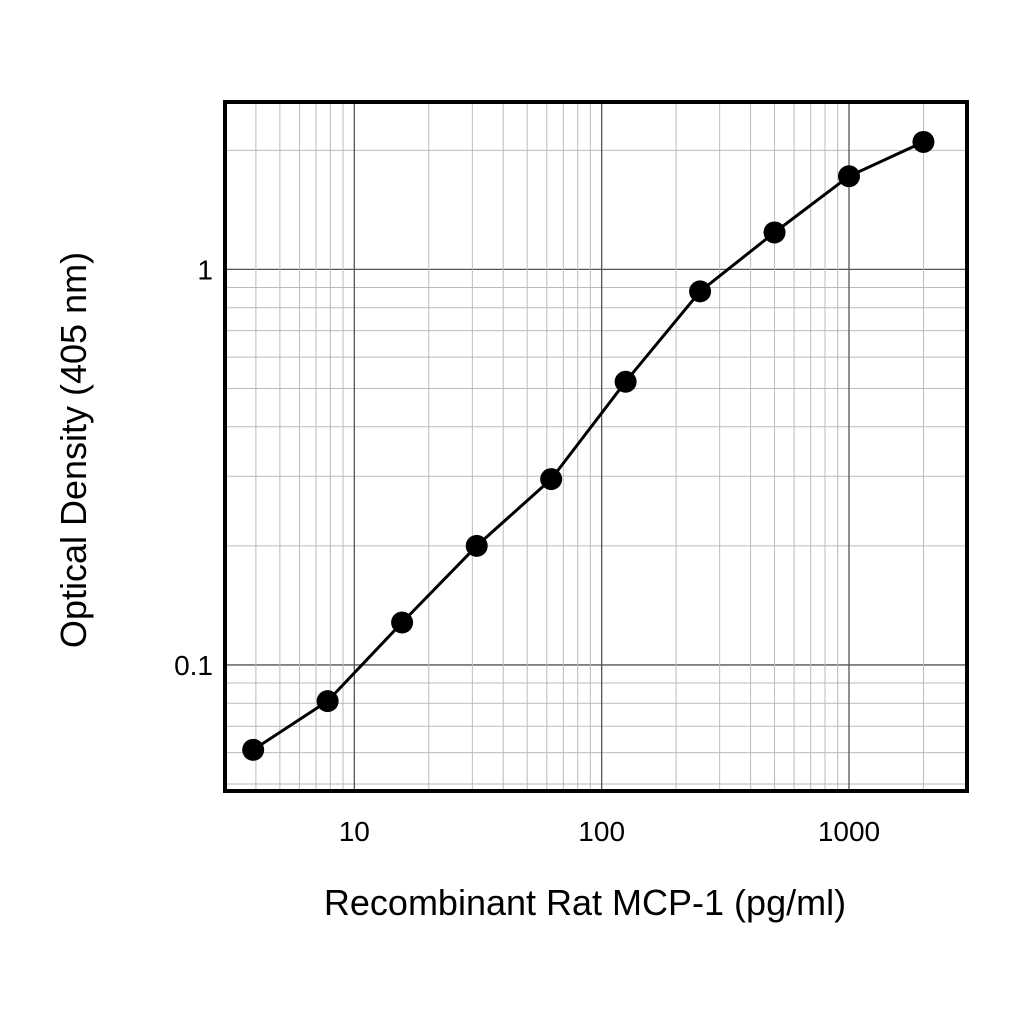 The width and height of the screenshot is (1024, 1024). I want to click on y-tick-label: 0.1, so click(193, 665).